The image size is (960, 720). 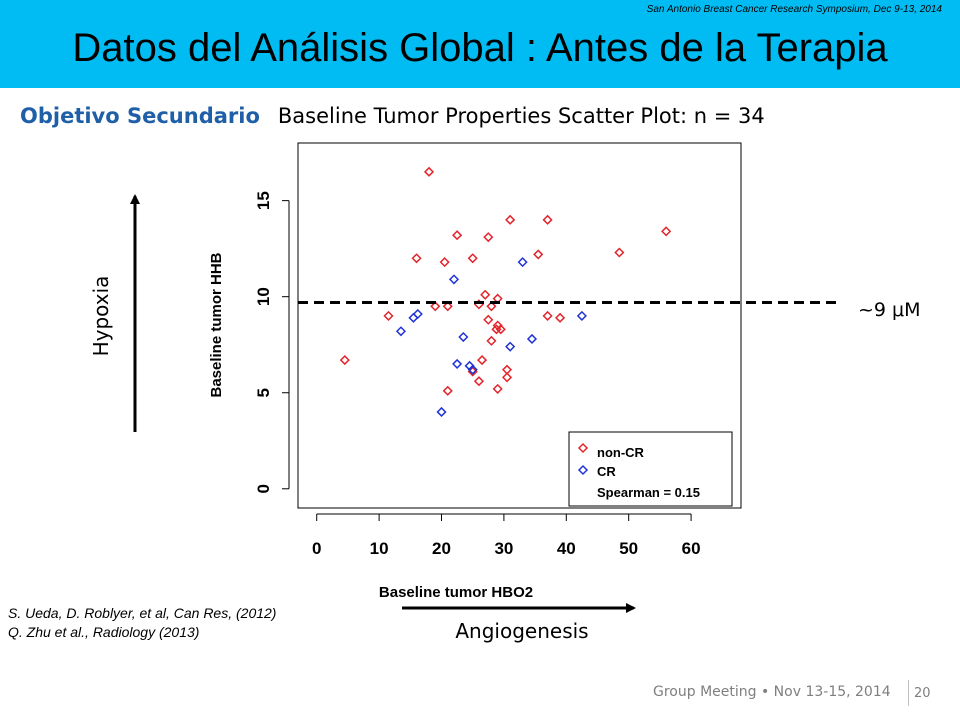 I want to click on footer-text: Group Meeting • Nov 13-15, 2014, so click(x=772, y=692).